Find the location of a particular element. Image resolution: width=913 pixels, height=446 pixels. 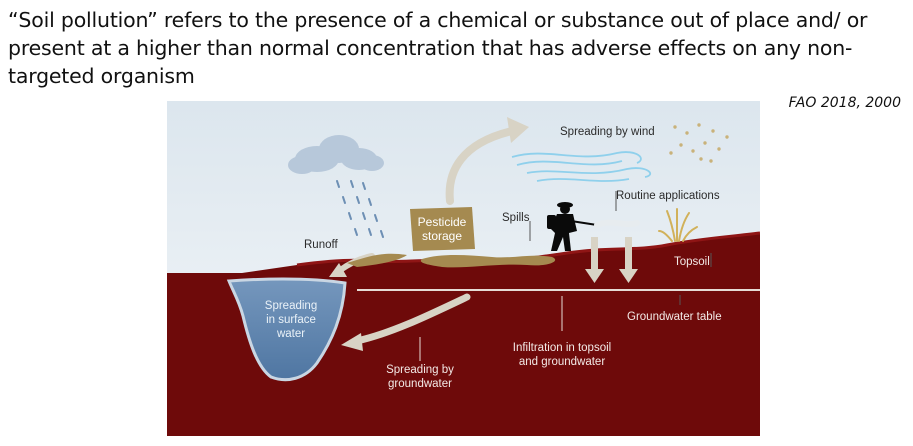

routine-applications-label: Routine applications is located at coordinates (668, 196).